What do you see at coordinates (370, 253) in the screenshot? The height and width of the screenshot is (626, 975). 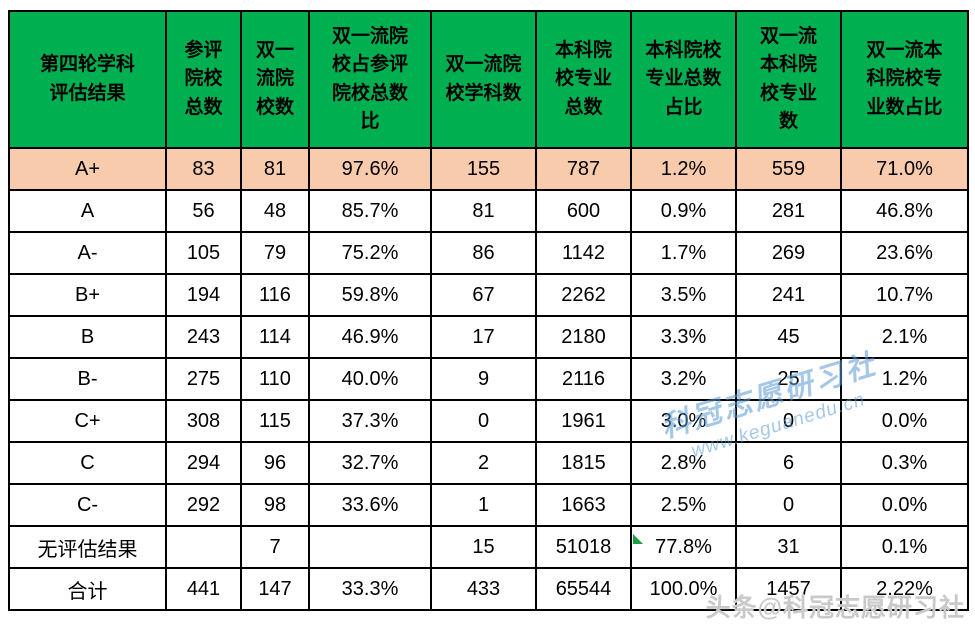 I see `table-cell: 75.2%` at bounding box center [370, 253].